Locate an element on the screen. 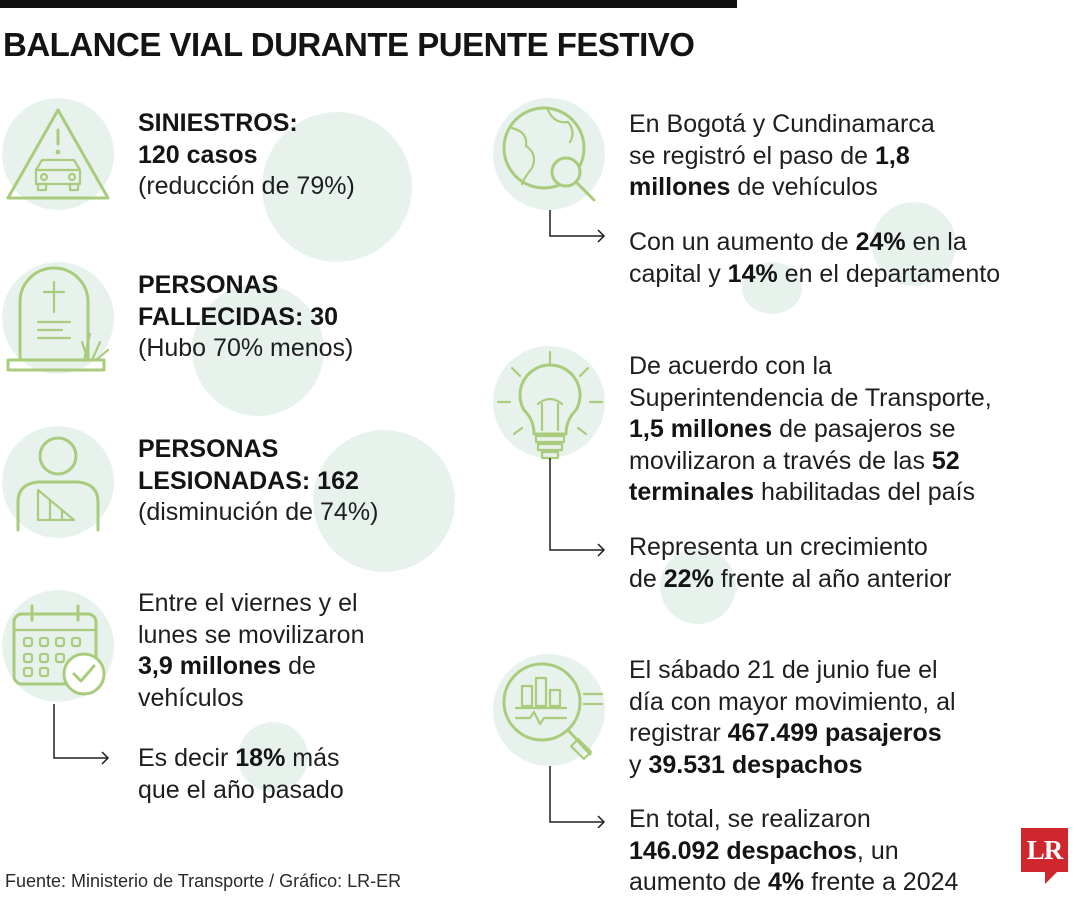 The height and width of the screenshot is (900, 1080). terminales-figure-1: 1,5 millones is located at coordinates (701, 429).